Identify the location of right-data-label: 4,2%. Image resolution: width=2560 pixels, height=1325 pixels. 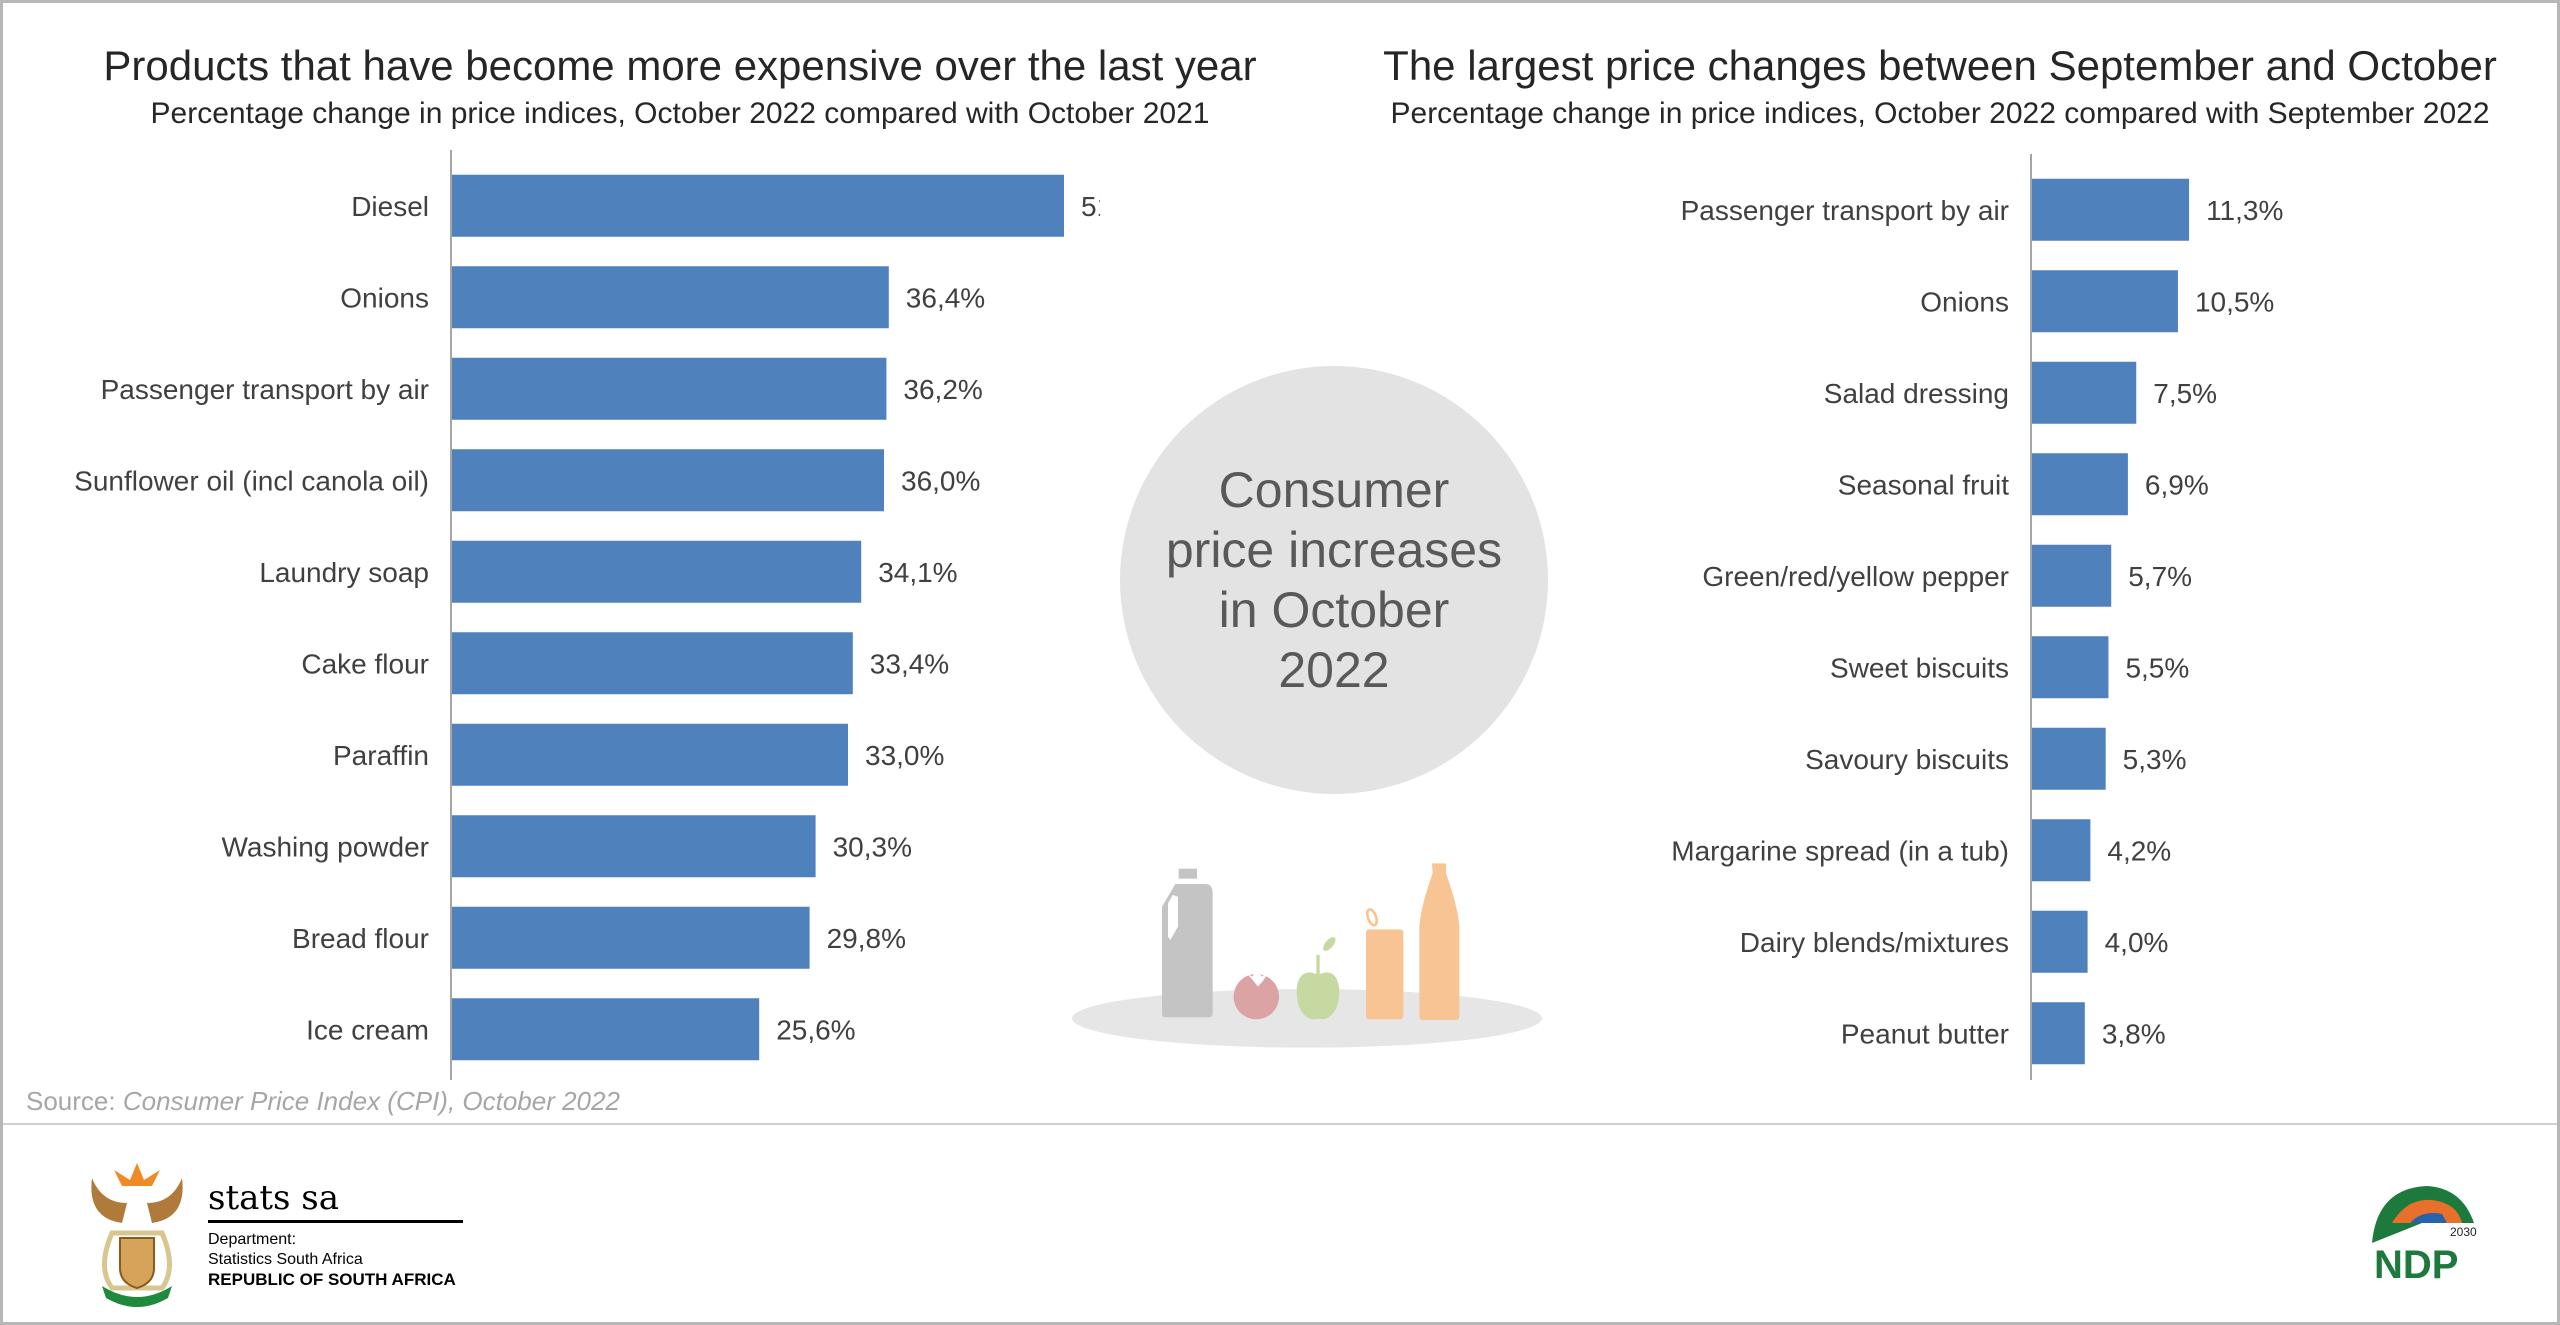
(2139, 850).